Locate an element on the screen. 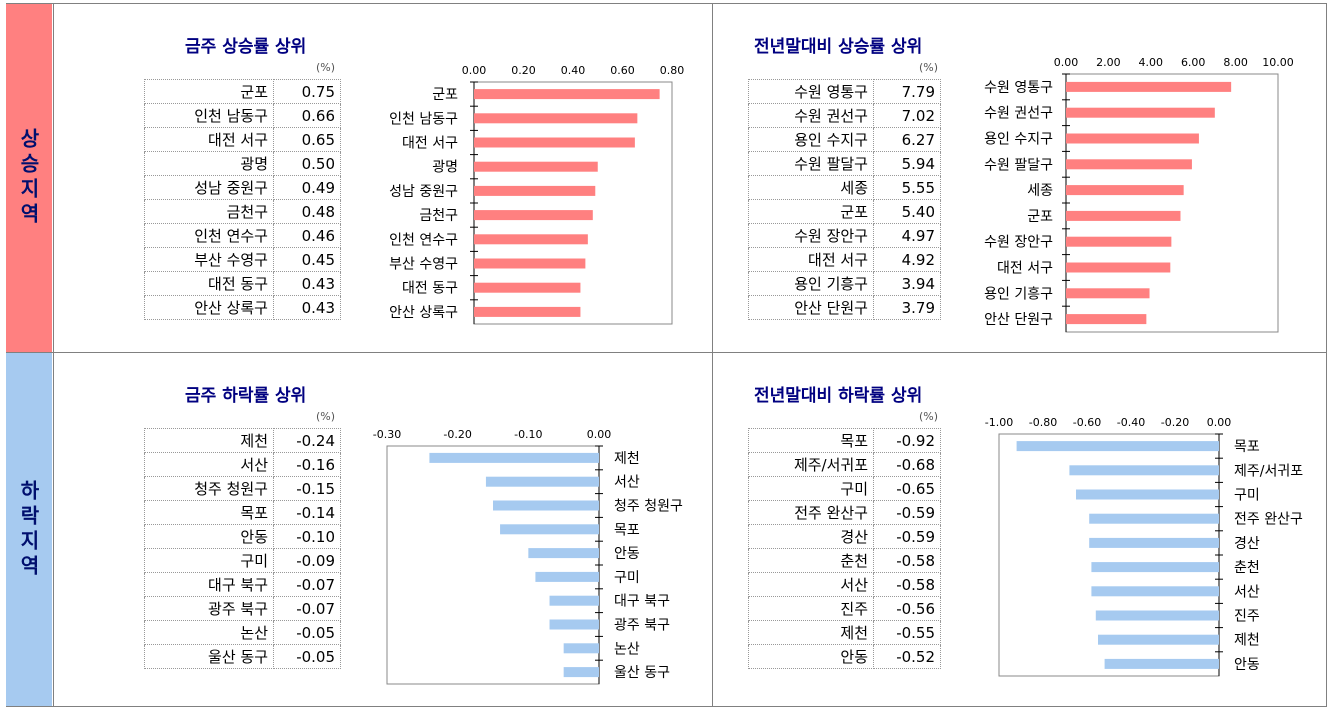  region-name: 안동 is located at coordinates (209, 536).